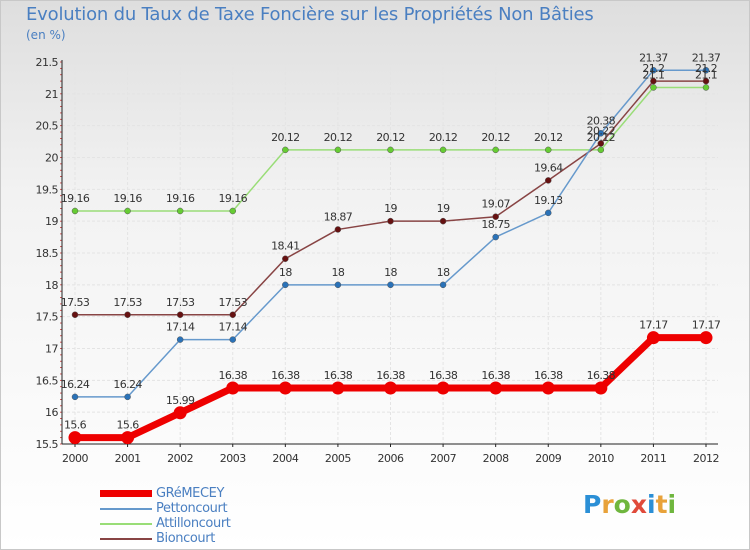  I want to click on legend-swatch-gremecey, so click(126, 493).